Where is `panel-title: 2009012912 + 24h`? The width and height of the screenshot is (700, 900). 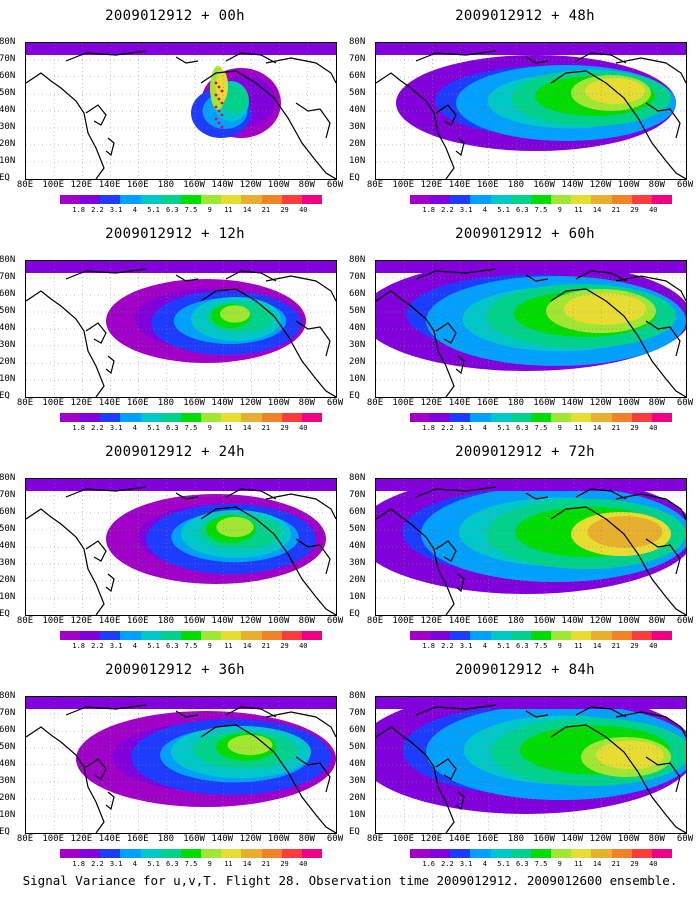 panel-title: 2009012912 + 24h is located at coordinates (175, 452).